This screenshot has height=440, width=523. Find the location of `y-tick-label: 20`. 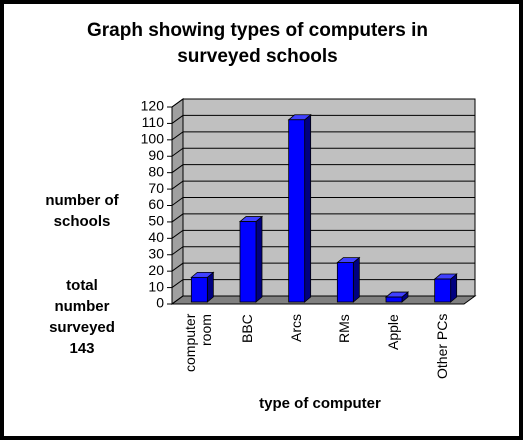

y-tick-label: 20 is located at coordinates (156, 270).